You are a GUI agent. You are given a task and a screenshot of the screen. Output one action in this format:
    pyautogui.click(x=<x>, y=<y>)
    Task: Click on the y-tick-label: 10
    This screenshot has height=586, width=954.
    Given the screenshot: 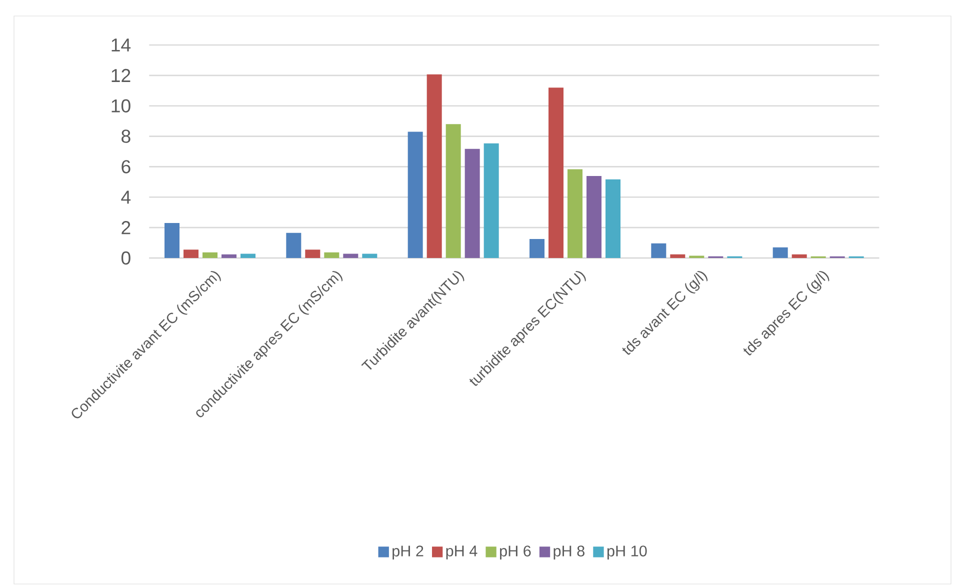 What is the action you would take?
    pyautogui.click(x=121, y=105)
    